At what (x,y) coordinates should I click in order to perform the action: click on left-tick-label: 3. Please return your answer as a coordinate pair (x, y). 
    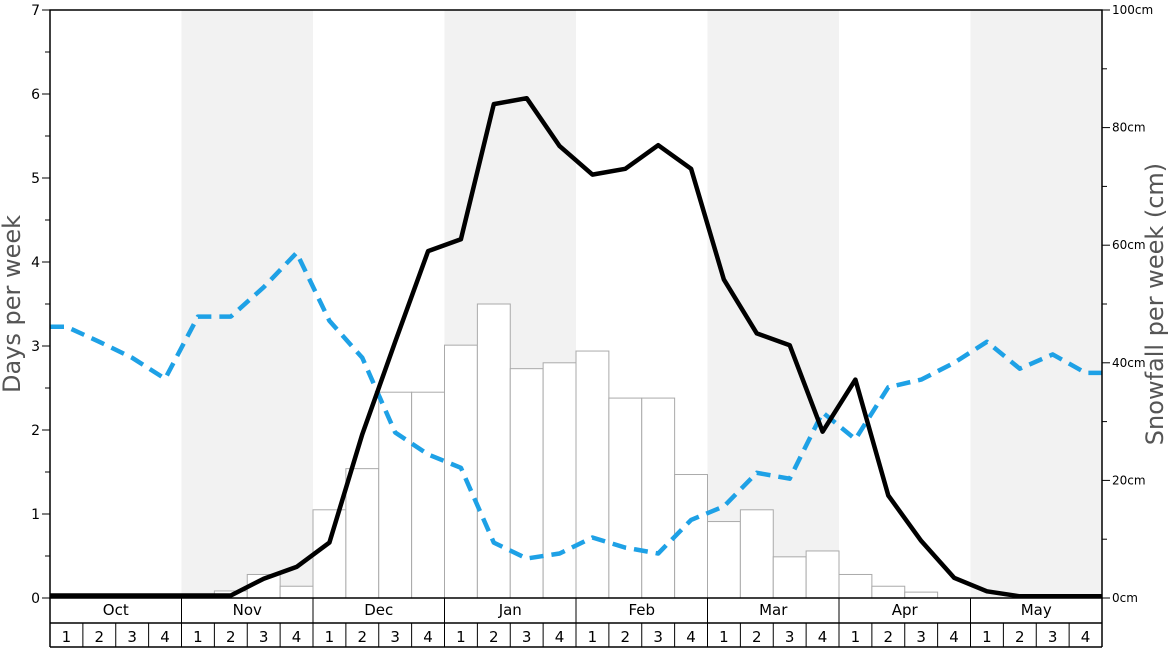
    Looking at the image, I should click on (35, 347).